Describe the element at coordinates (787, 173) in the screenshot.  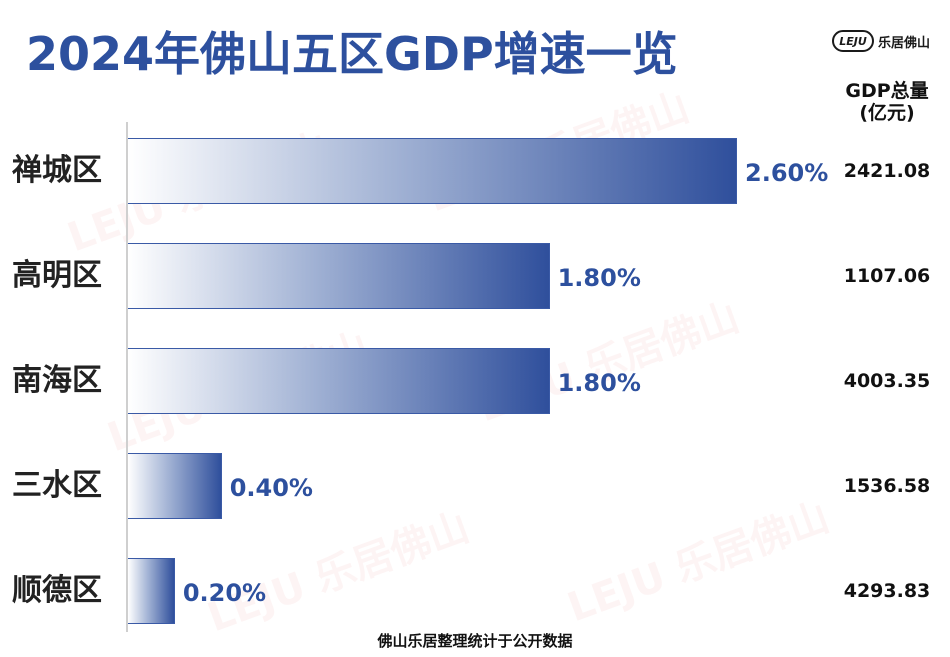
I see `value-label: 2.60%` at that location.